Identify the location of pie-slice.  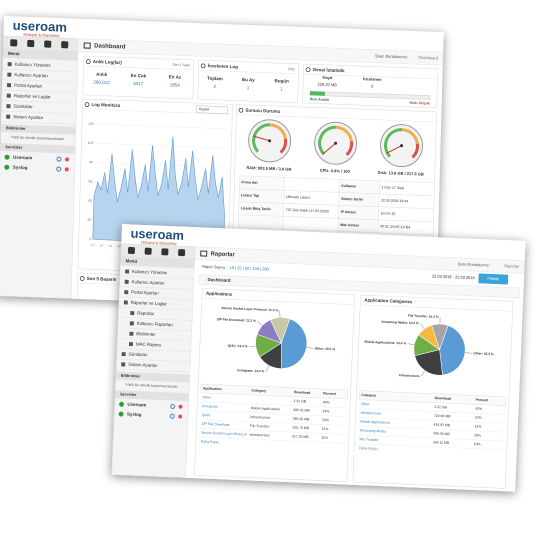
(452, 350).